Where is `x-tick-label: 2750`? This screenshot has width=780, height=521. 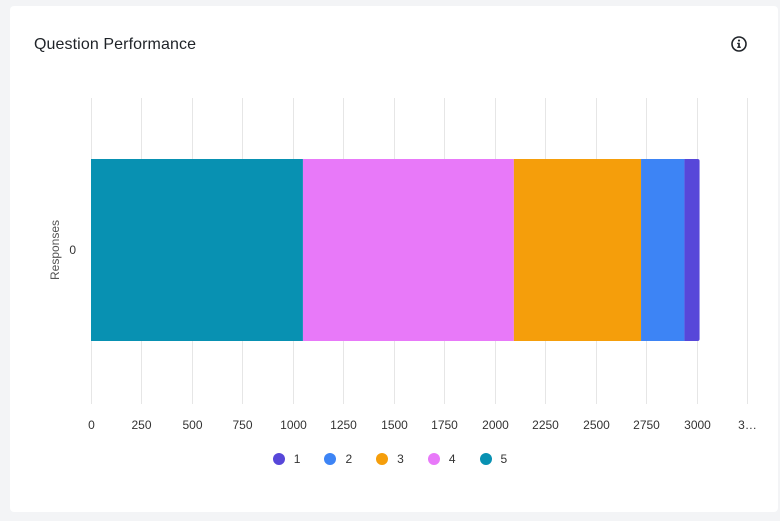 x-tick-label: 2750 is located at coordinates (646, 425).